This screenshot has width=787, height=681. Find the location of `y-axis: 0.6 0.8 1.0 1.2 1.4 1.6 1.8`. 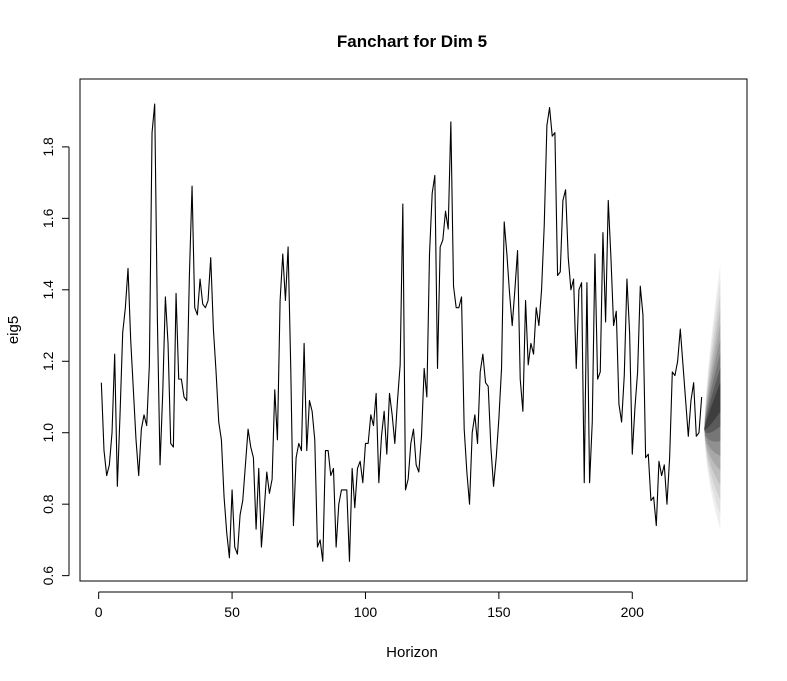

y-axis: 0.6 0.8 1.0 1.2 1.4 1.6 1.8 is located at coordinates (55, 361).